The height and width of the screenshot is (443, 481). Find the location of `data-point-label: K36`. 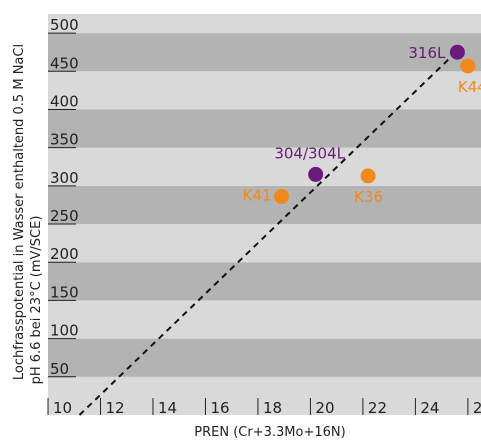

data-point-label: K36 is located at coordinates (368, 197).